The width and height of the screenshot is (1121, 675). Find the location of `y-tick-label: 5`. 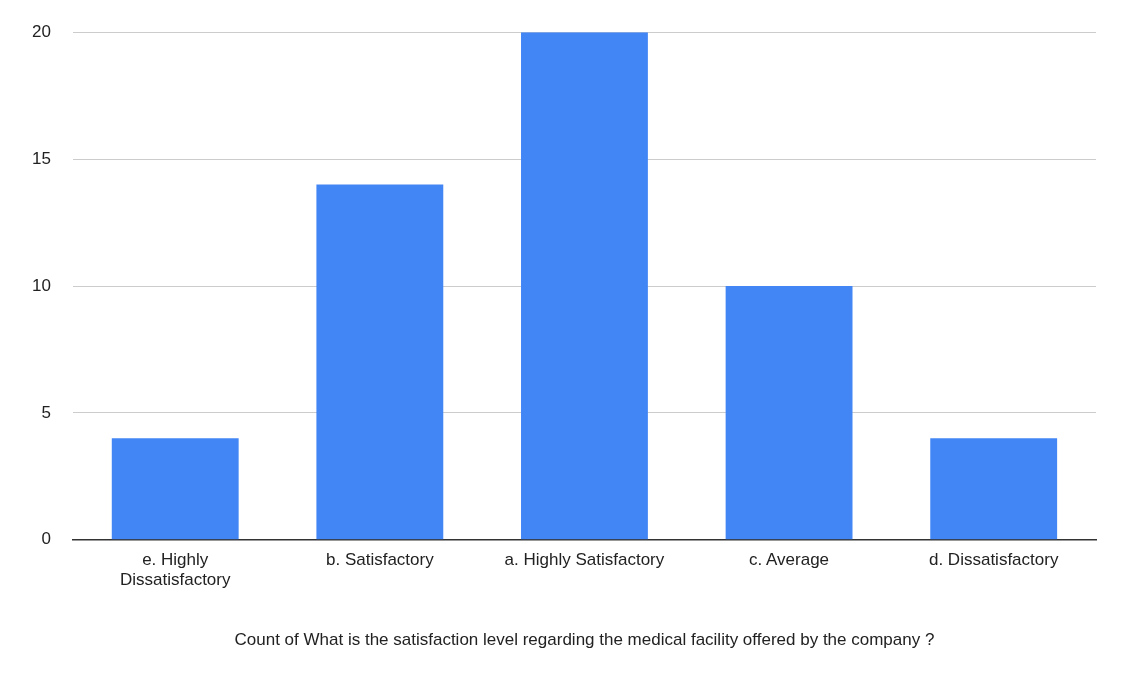

y-tick-label: 5 is located at coordinates (46, 412).